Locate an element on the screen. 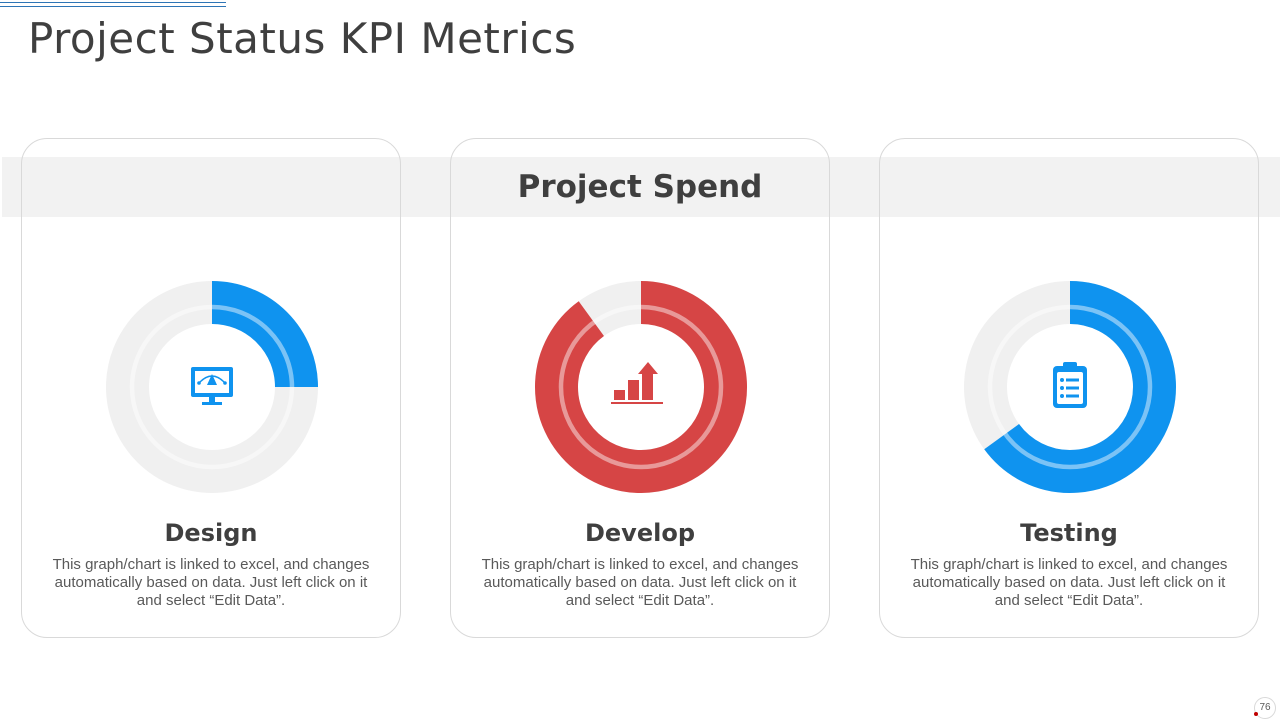 The height and width of the screenshot is (720, 1280). band-title: Project Spend is located at coordinates (640, 187).